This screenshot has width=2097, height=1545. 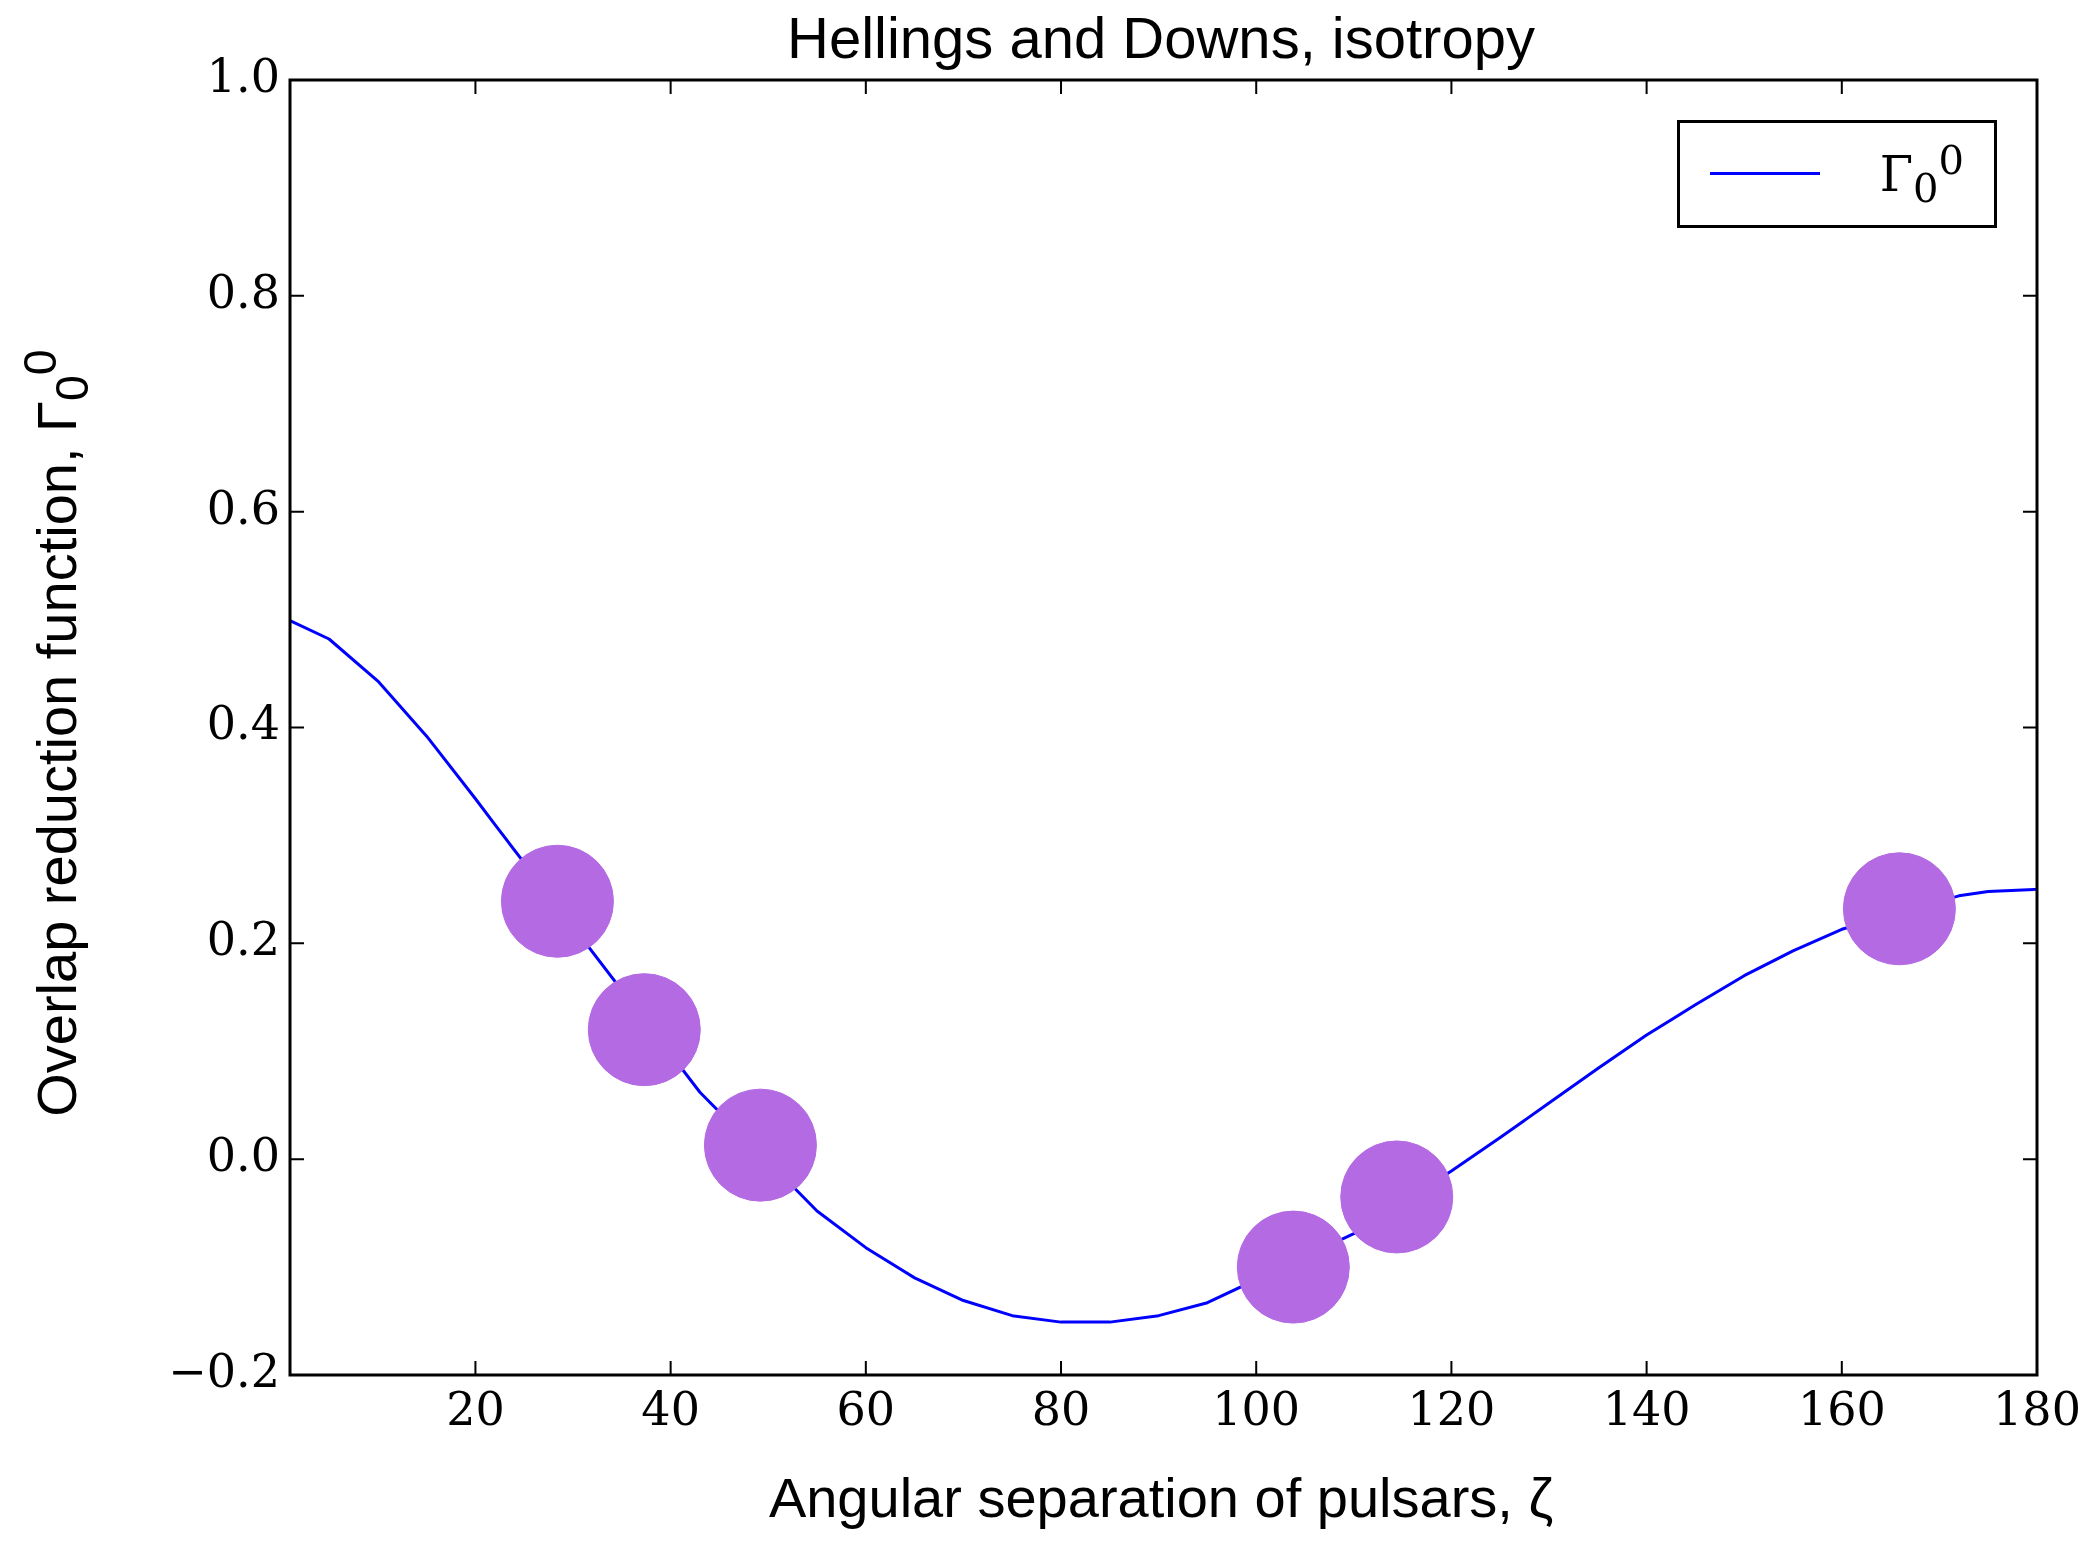 I want to click on y-tick-label: −0.2, so click(x=224, y=1370).